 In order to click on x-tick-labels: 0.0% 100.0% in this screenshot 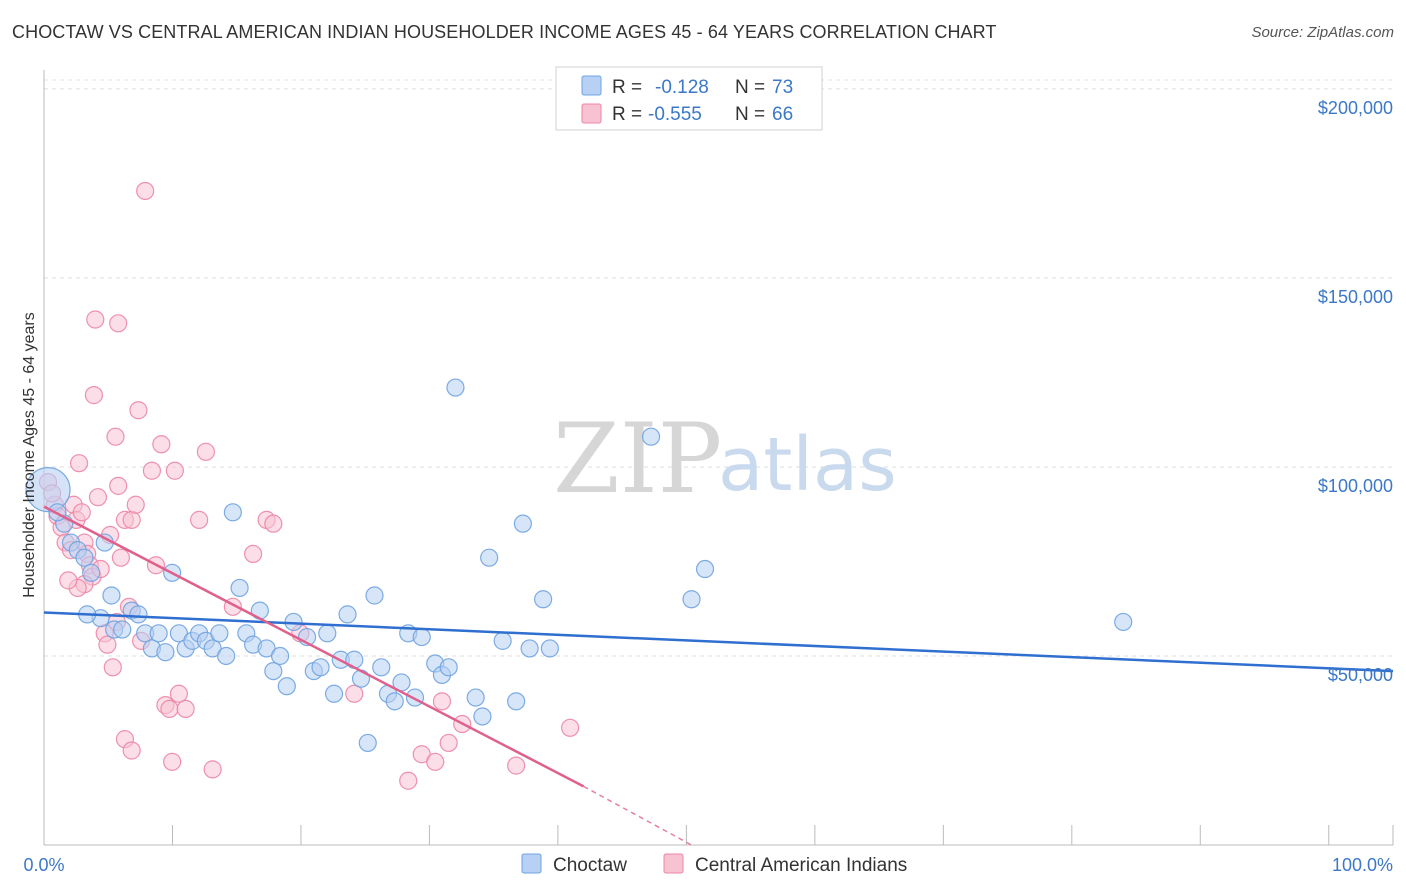, I will do `click(708, 865)`.